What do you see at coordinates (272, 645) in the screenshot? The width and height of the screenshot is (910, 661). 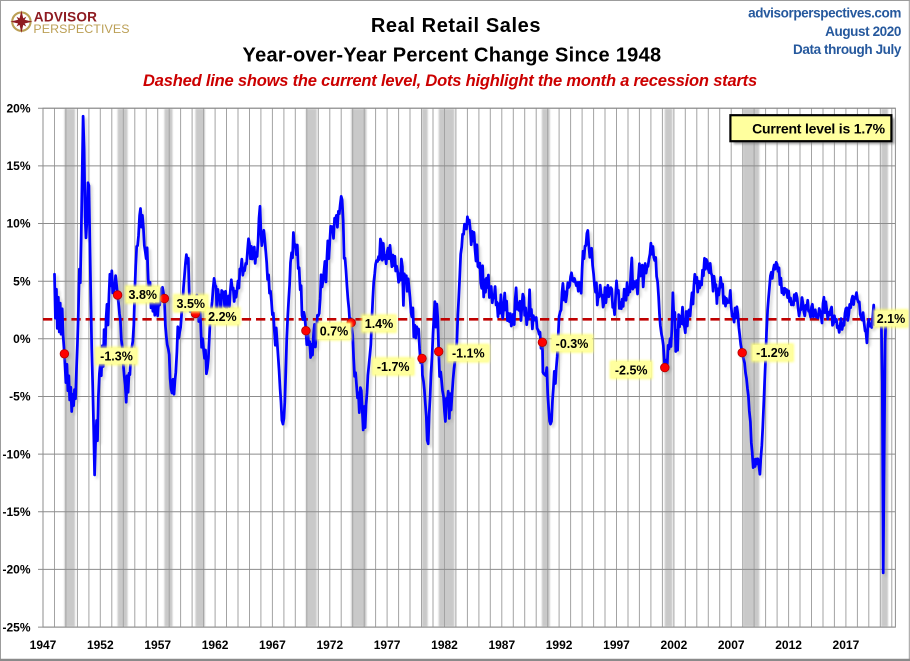 I see `svg-text: 1967` at bounding box center [272, 645].